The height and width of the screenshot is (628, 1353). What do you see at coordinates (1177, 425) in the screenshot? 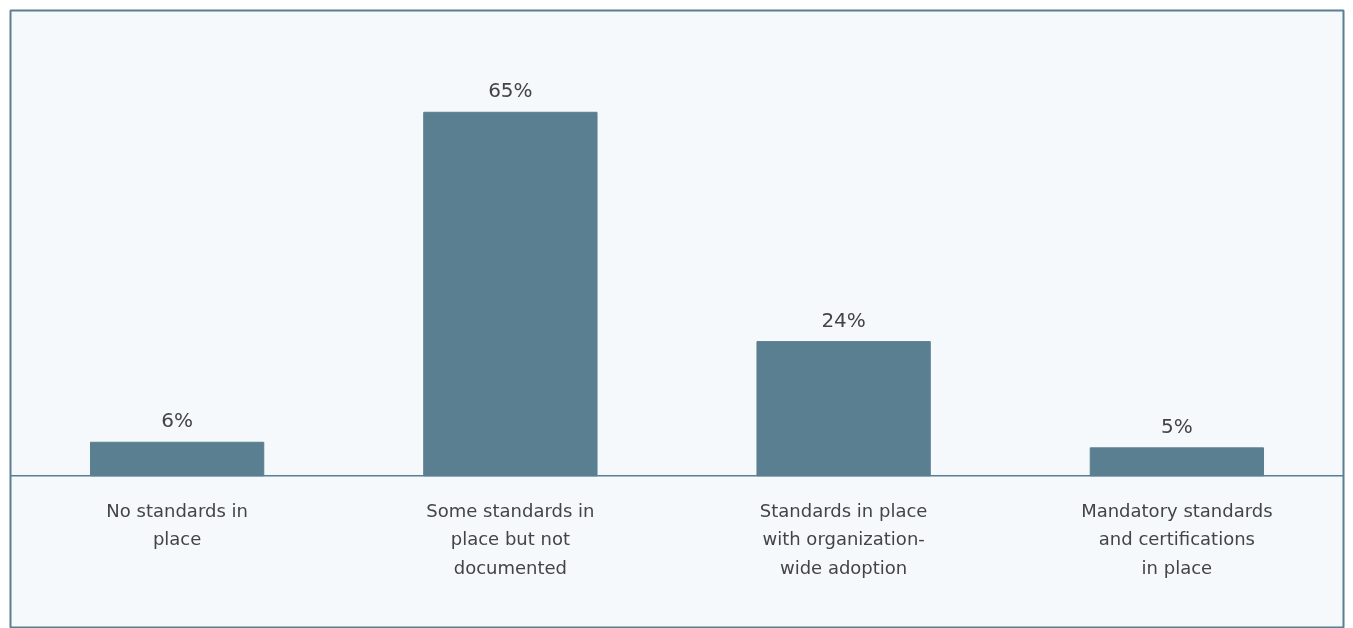
I see `data-label: 5%` at bounding box center [1177, 425].